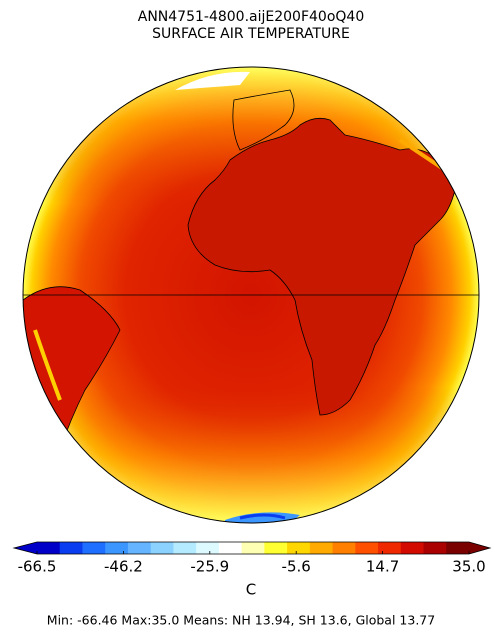 The height and width of the screenshot is (643, 502). I want to click on colorbar-unit: C, so click(251, 590).